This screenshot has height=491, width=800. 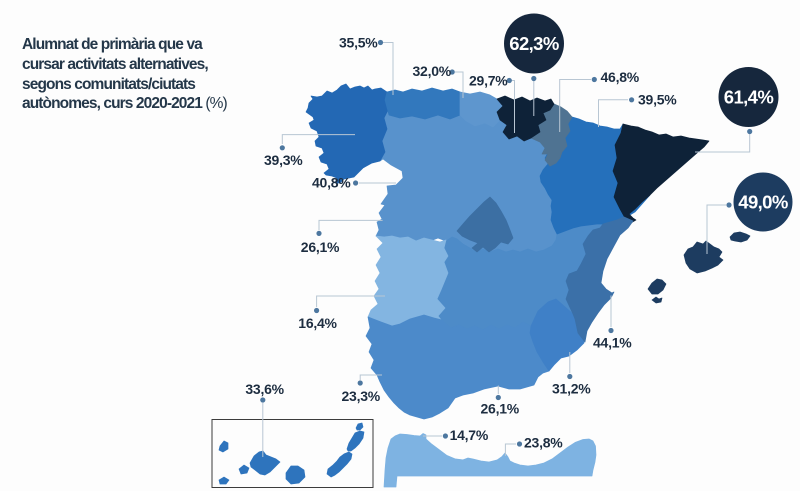 What do you see at coordinates (432, 71) in the screenshot?
I see `svg-text: 32,0%` at bounding box center [432, 71].